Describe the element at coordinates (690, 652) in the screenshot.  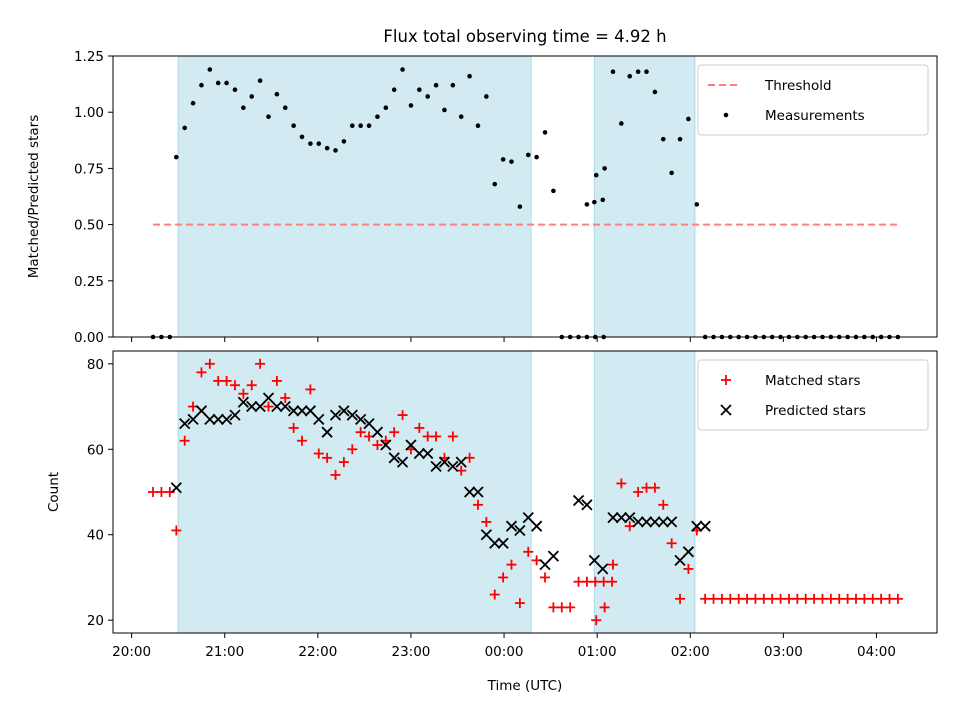
I see `x-tick-label-6: 02:00` at that location.